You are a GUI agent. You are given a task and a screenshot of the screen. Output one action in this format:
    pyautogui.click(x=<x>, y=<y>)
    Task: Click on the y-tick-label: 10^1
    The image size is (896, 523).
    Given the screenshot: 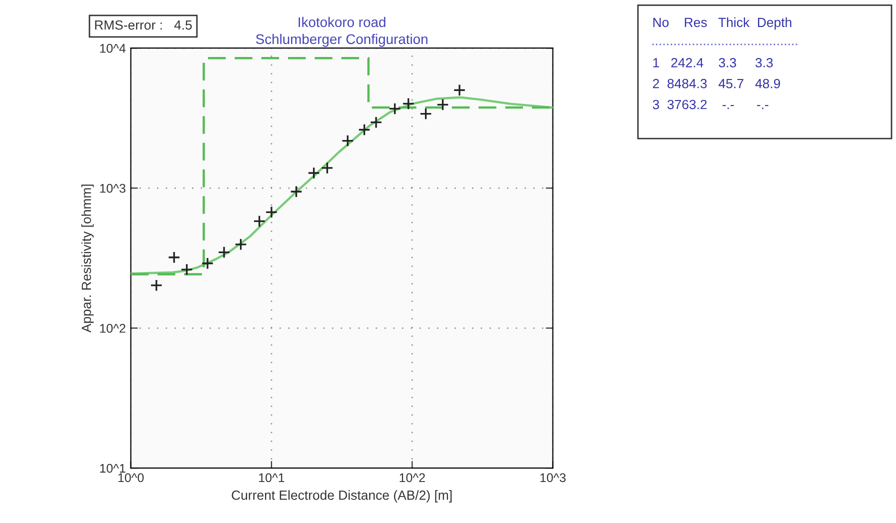 What is the action you would take?
    pyautogui.click(x=113, y=468)
    